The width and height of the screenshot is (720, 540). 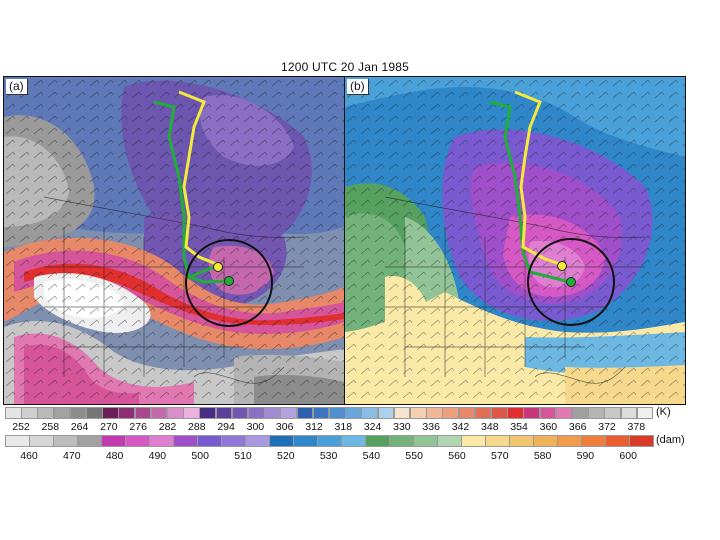 I want to click on colorbar-tick-label: 510, so click(x=243, y=456).